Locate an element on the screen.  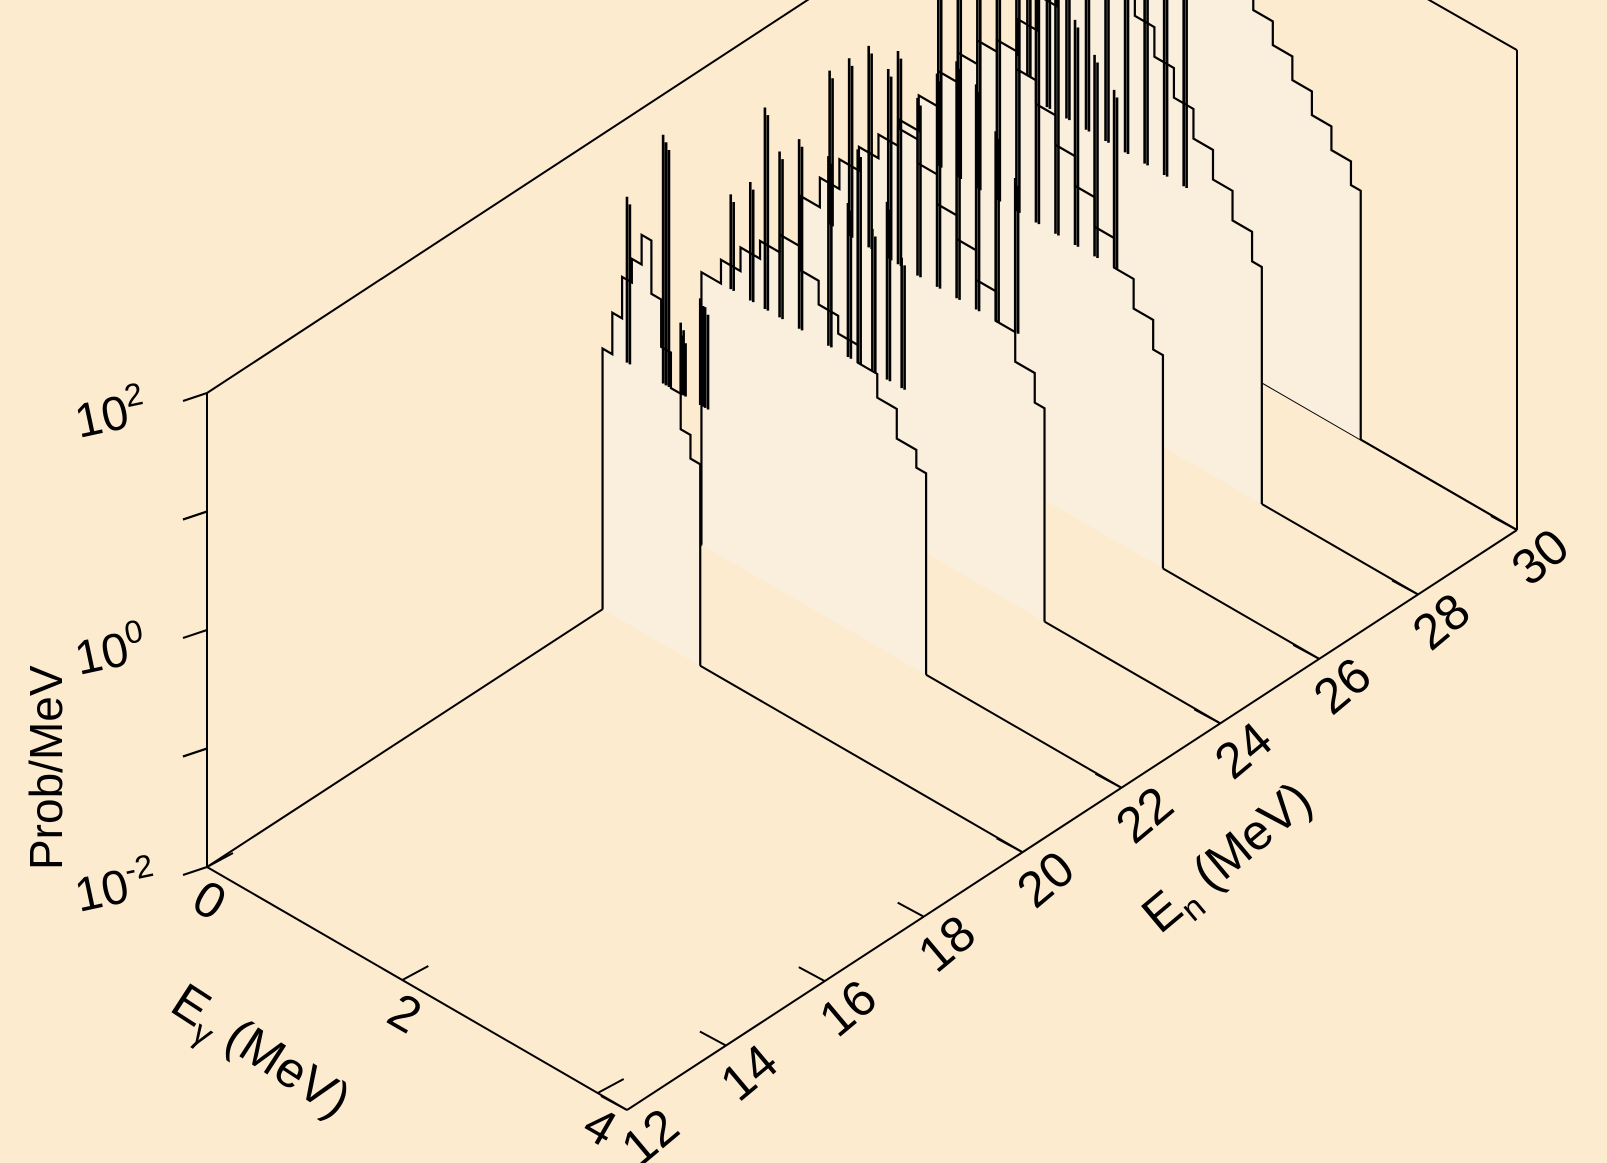
y-tick-label: 26 is located at coordinates (1342, 686).